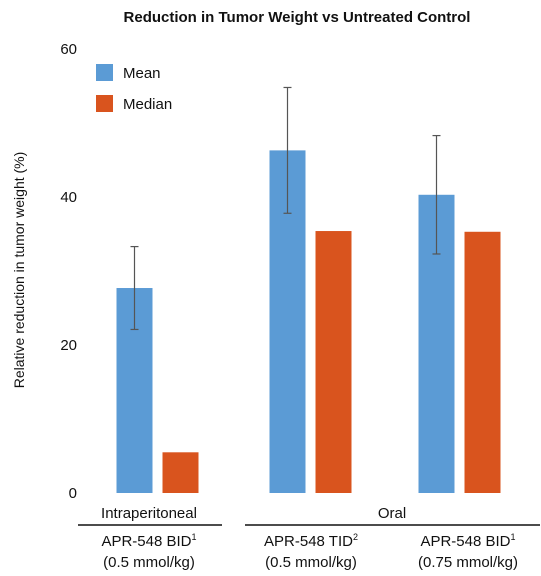 This screenshot has width=541, height=576. What do you see at coordinates (142, 73) in the screenshot?
I see `legend-label-mean: Mean` at bounding box center [142, 73].